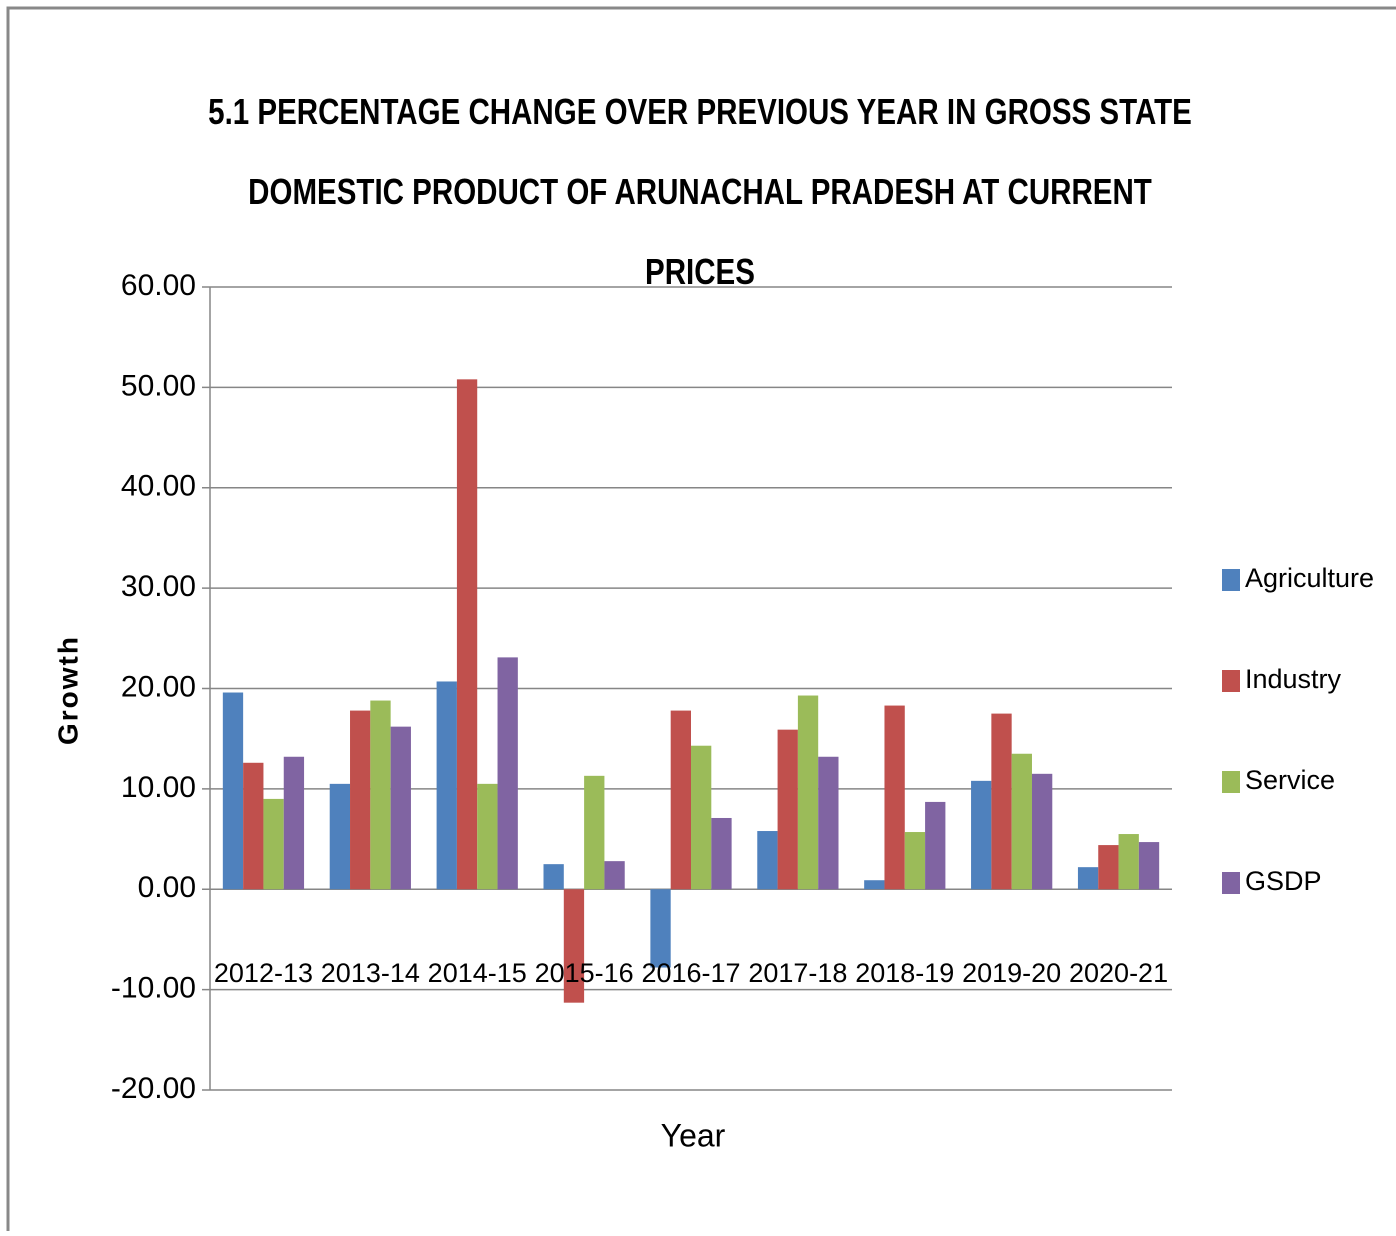  I want to click on x-tick-label: 2013-14, so click(370, 973).